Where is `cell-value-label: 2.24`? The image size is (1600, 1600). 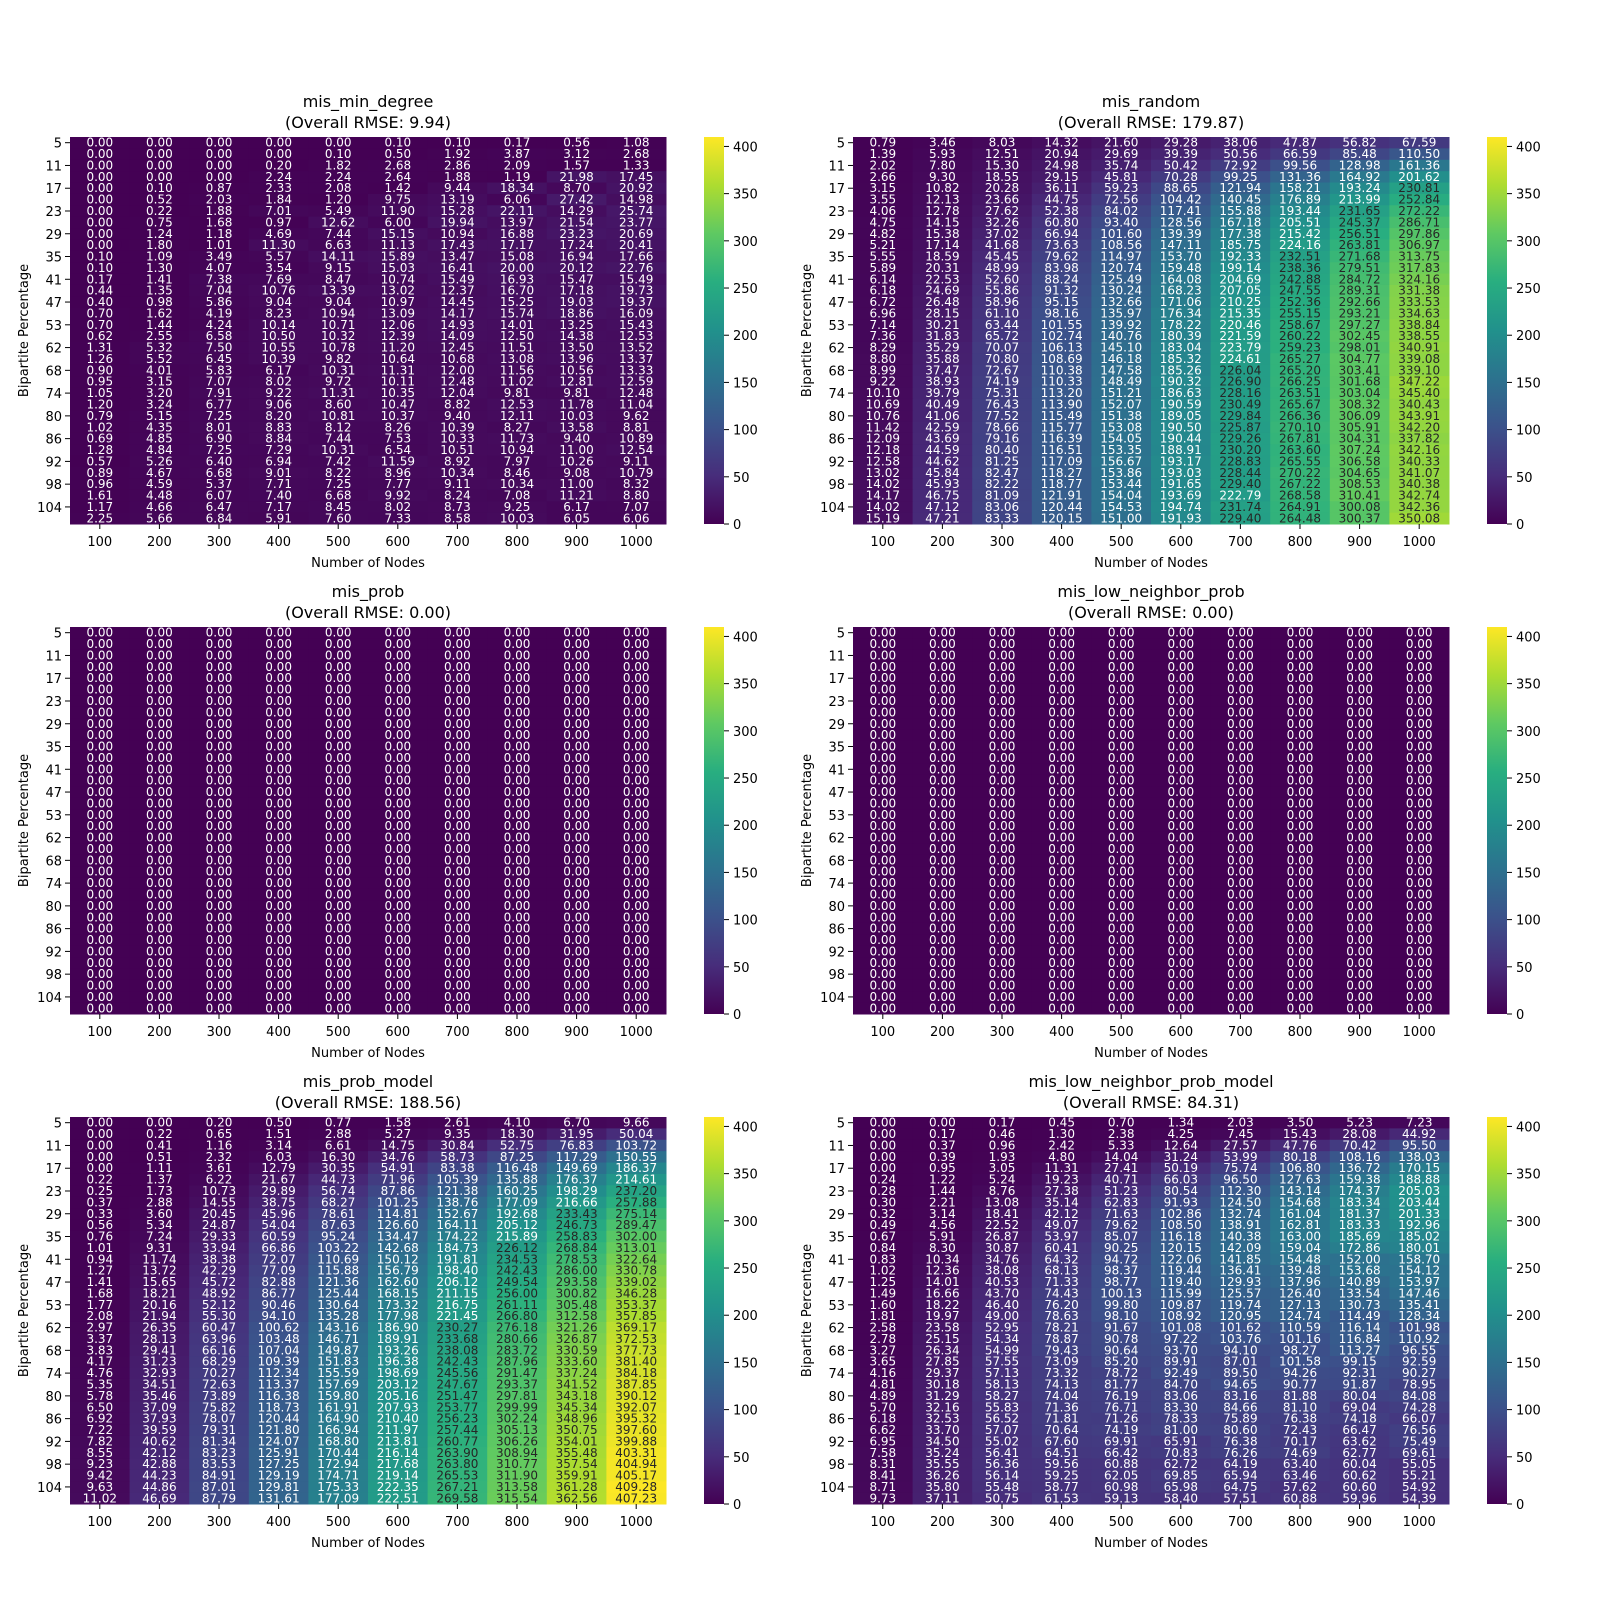 cell-value-label: 2.24 is located at coordinates (278, 177).